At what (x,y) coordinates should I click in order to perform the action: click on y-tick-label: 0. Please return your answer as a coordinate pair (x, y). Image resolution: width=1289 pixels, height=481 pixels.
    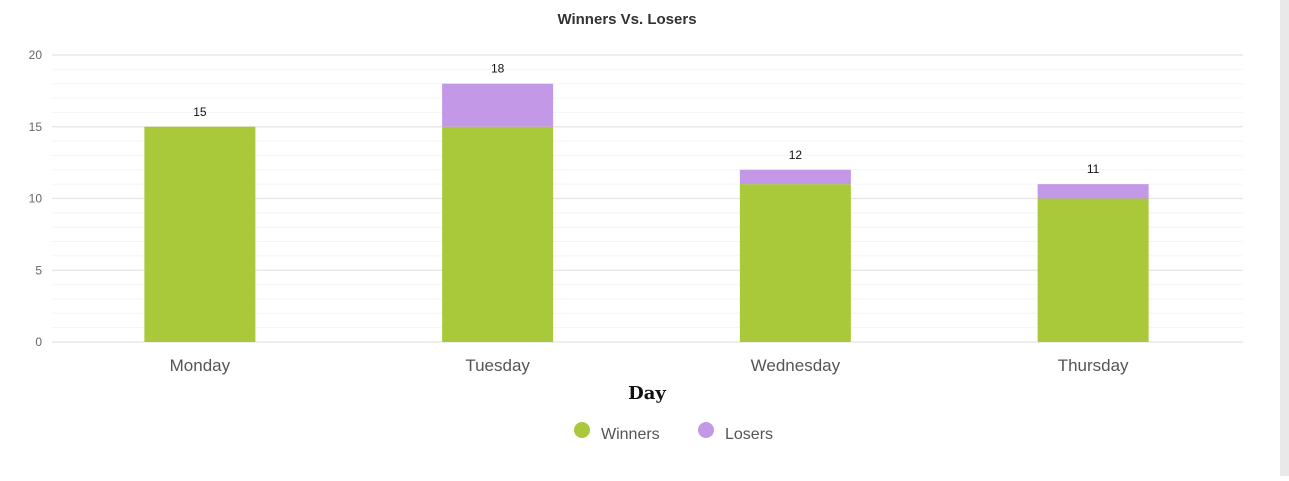
    Looking at the image, I should click on (38, 342).